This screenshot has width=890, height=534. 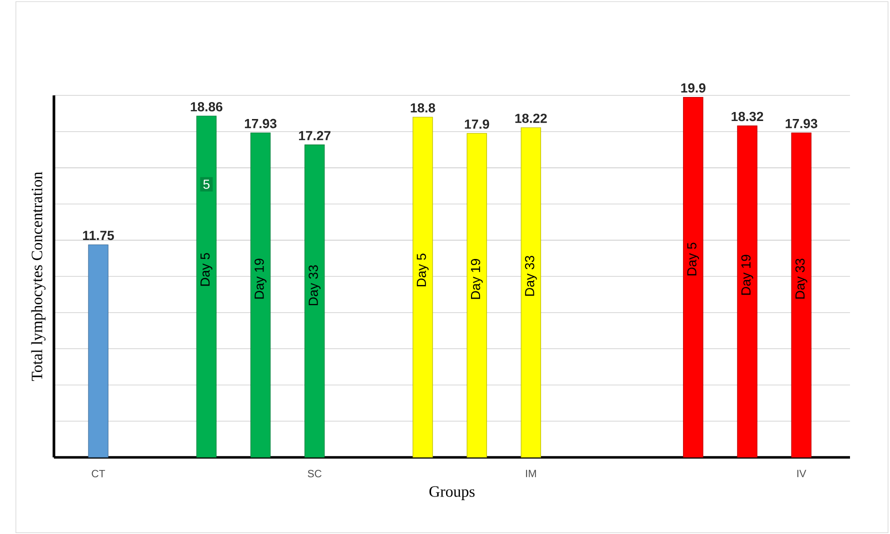 What do you see at coordinates (801, 474) in the screenshot?
I see `x-tick-label: IV` at bounding box center [801, 474].